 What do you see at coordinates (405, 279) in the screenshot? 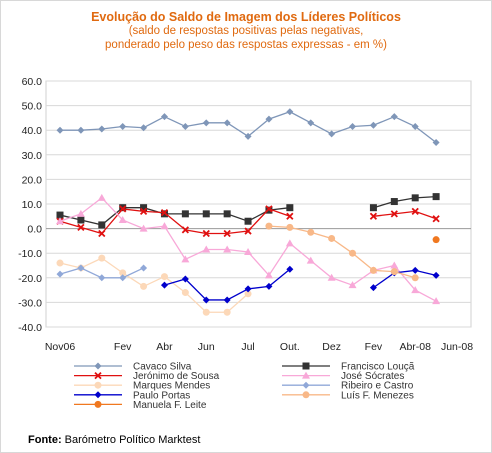
I see `series-line-paulo-portas` at bounding box center [405, 279].